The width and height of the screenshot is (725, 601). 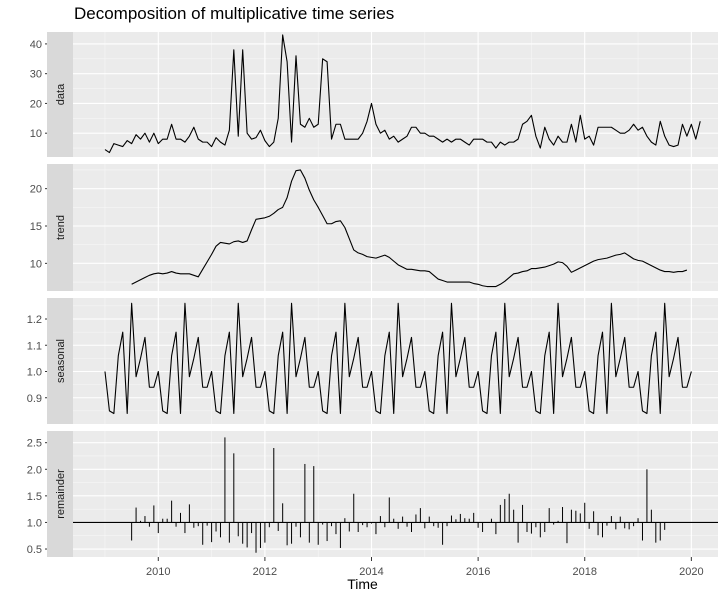 I want to click on strip-remainder, so click(x=60, y=494).